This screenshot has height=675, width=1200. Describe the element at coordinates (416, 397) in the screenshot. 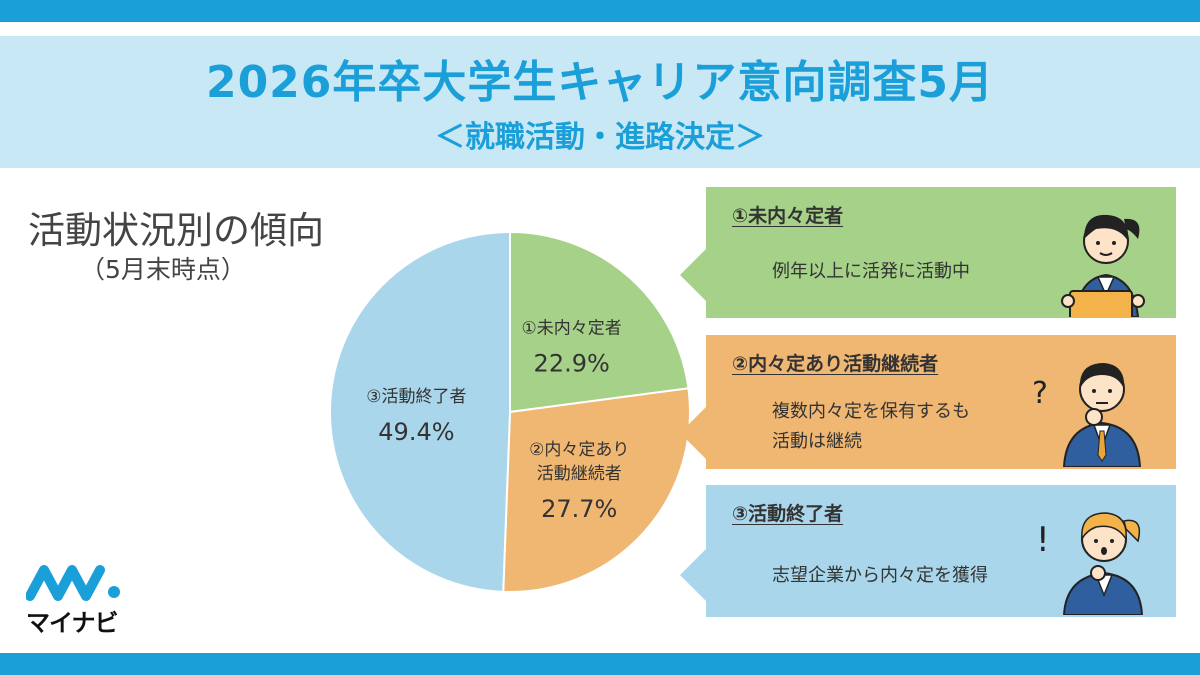

I see `pie-slice-label: ③活動終了者` at that location.